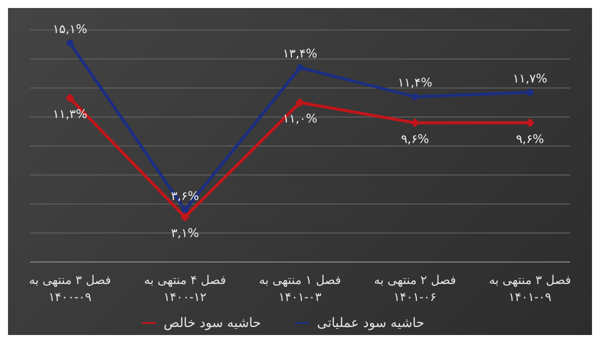  I want to click on x-tick-label: فصل ۱ منتهی به ۱۴۰۱-۰۳, so click(300, 288).